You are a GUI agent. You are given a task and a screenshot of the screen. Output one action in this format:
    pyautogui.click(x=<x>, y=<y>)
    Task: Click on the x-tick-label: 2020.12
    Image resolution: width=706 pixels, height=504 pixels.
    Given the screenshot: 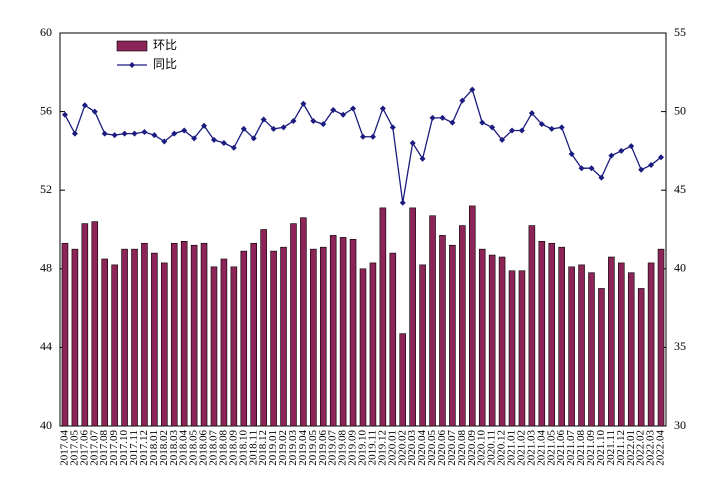 What is the action you would take?
    pyautogui.click(x=502, y=448)
    